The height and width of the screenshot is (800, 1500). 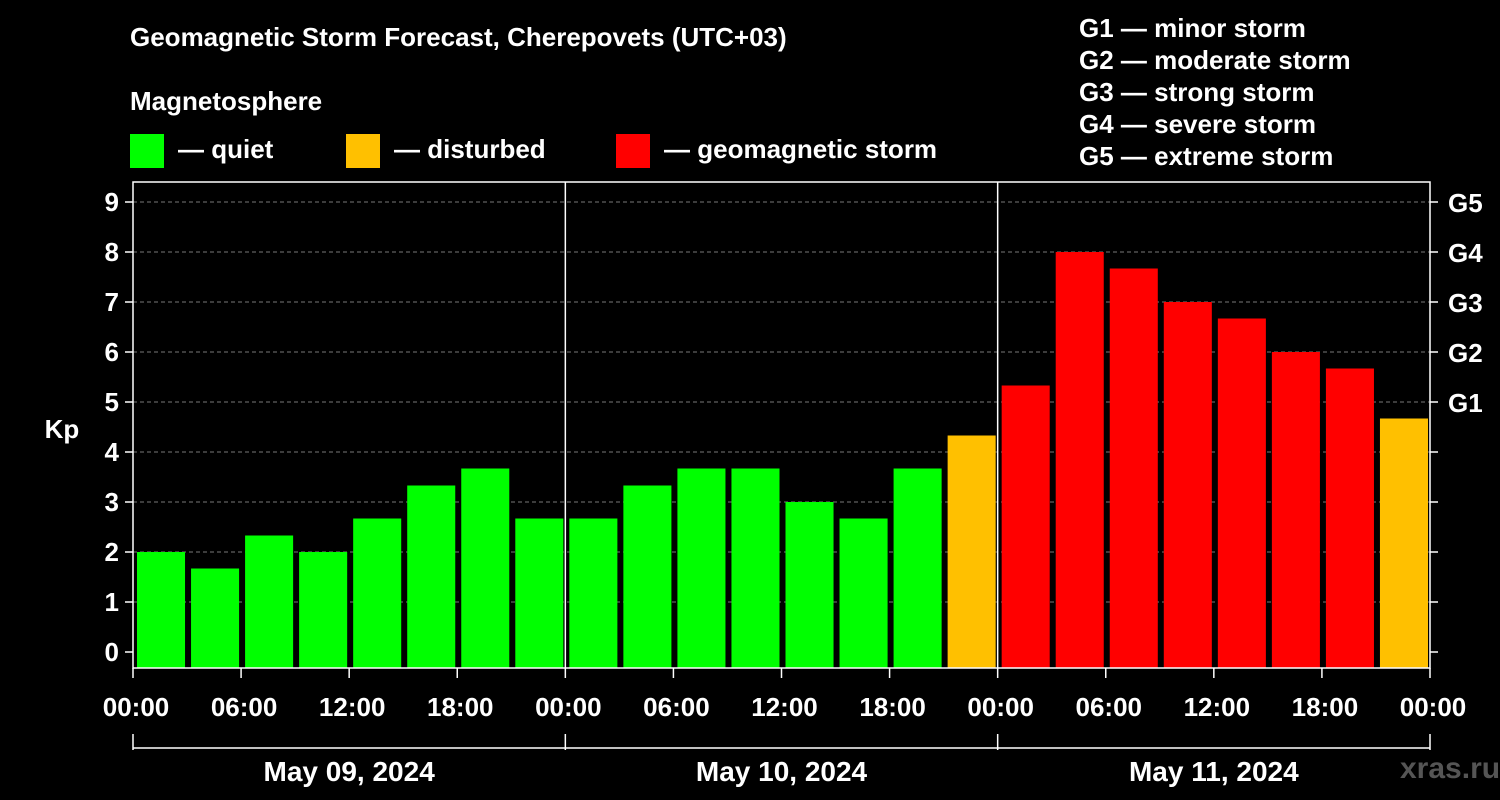 I want to click on y-tick-label: 7, so click(x=112, y=302).